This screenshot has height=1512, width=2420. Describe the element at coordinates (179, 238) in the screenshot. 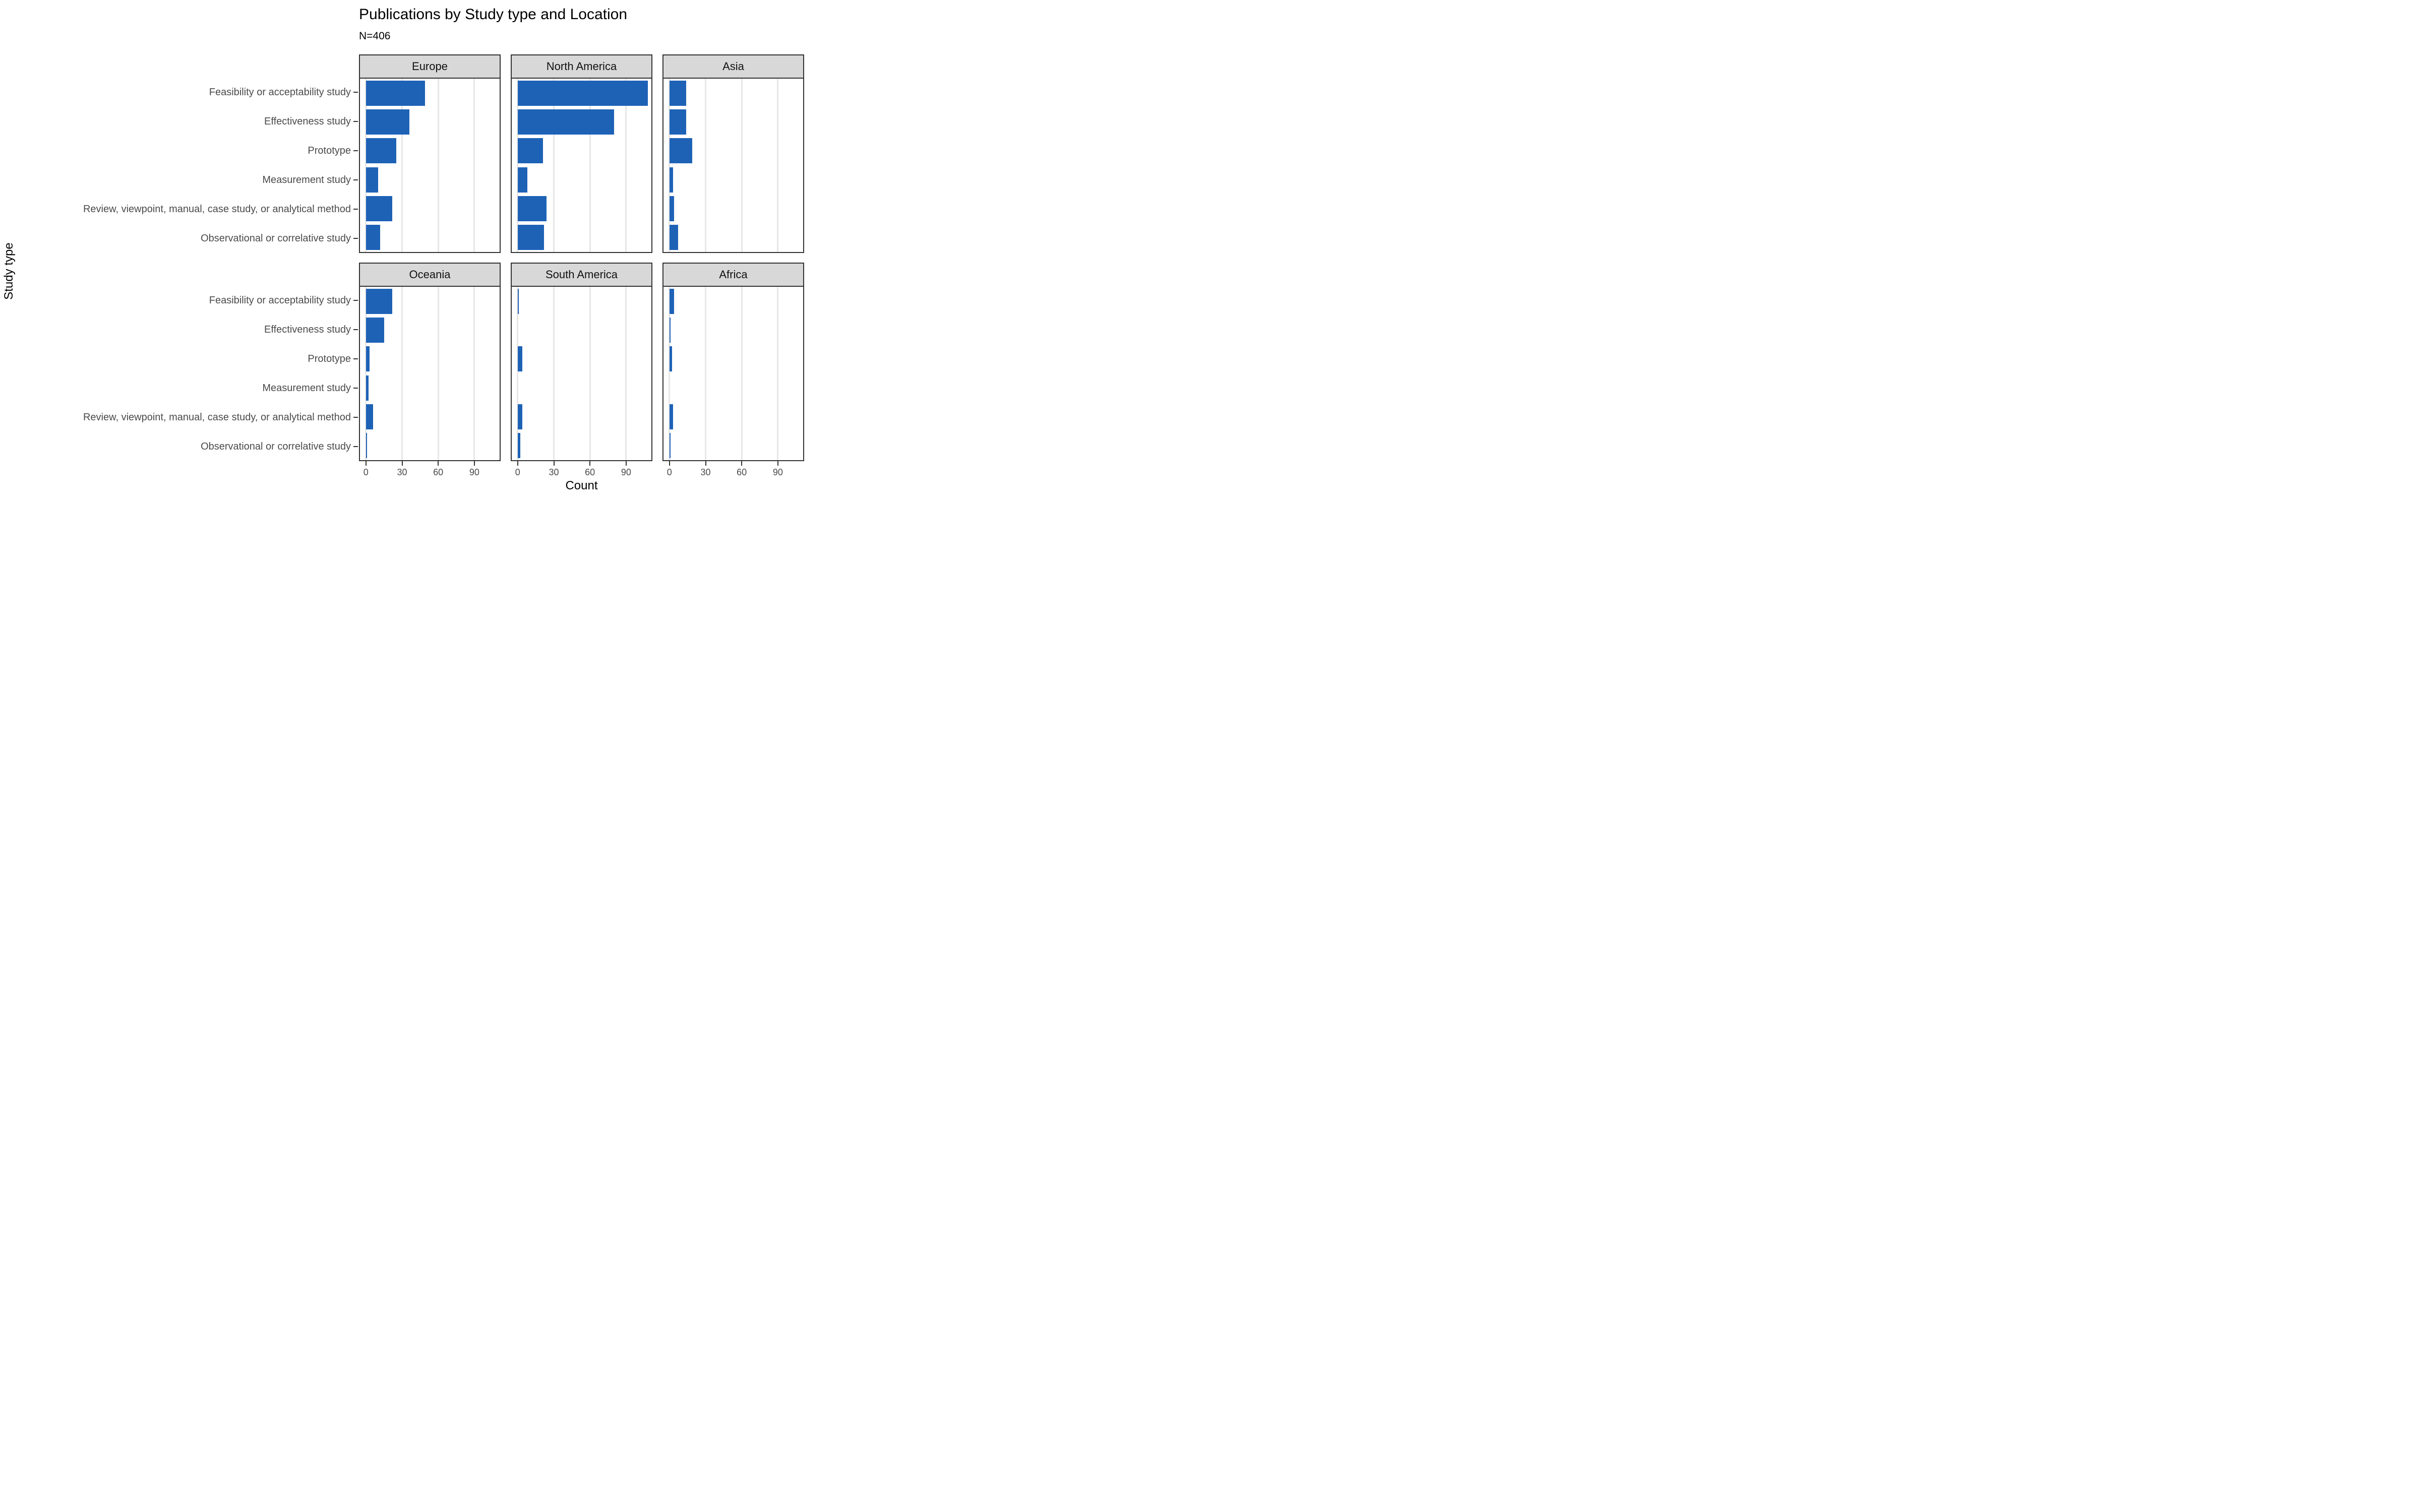

I see `category-label-row: Observational or correlative study` at that location.